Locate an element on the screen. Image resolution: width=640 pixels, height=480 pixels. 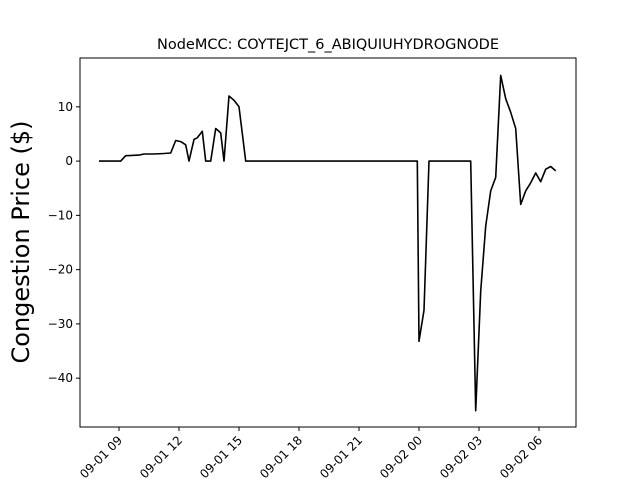
y-axis-ticks: 10 0 −10 −20 −30 −40 is located at coordinates (64, 242).